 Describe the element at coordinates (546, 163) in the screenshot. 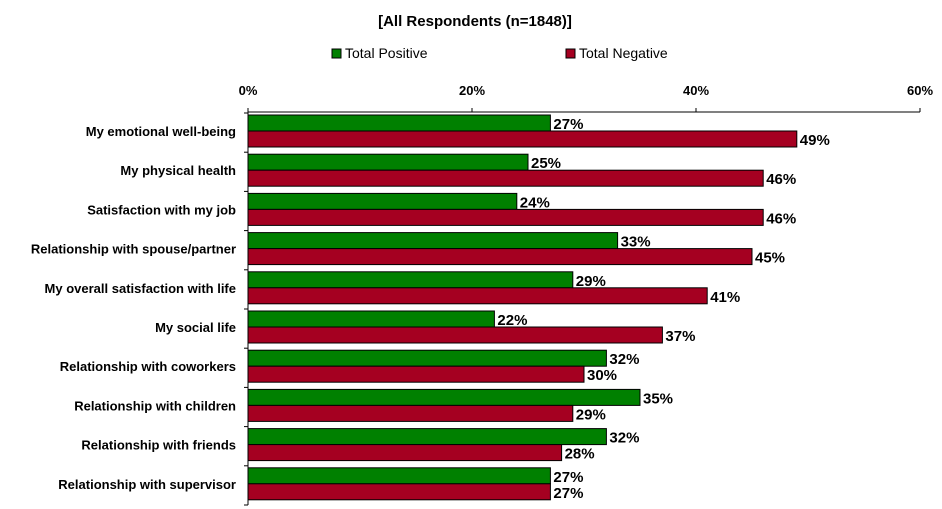

I see `data-label-positive: 25%` at that location.